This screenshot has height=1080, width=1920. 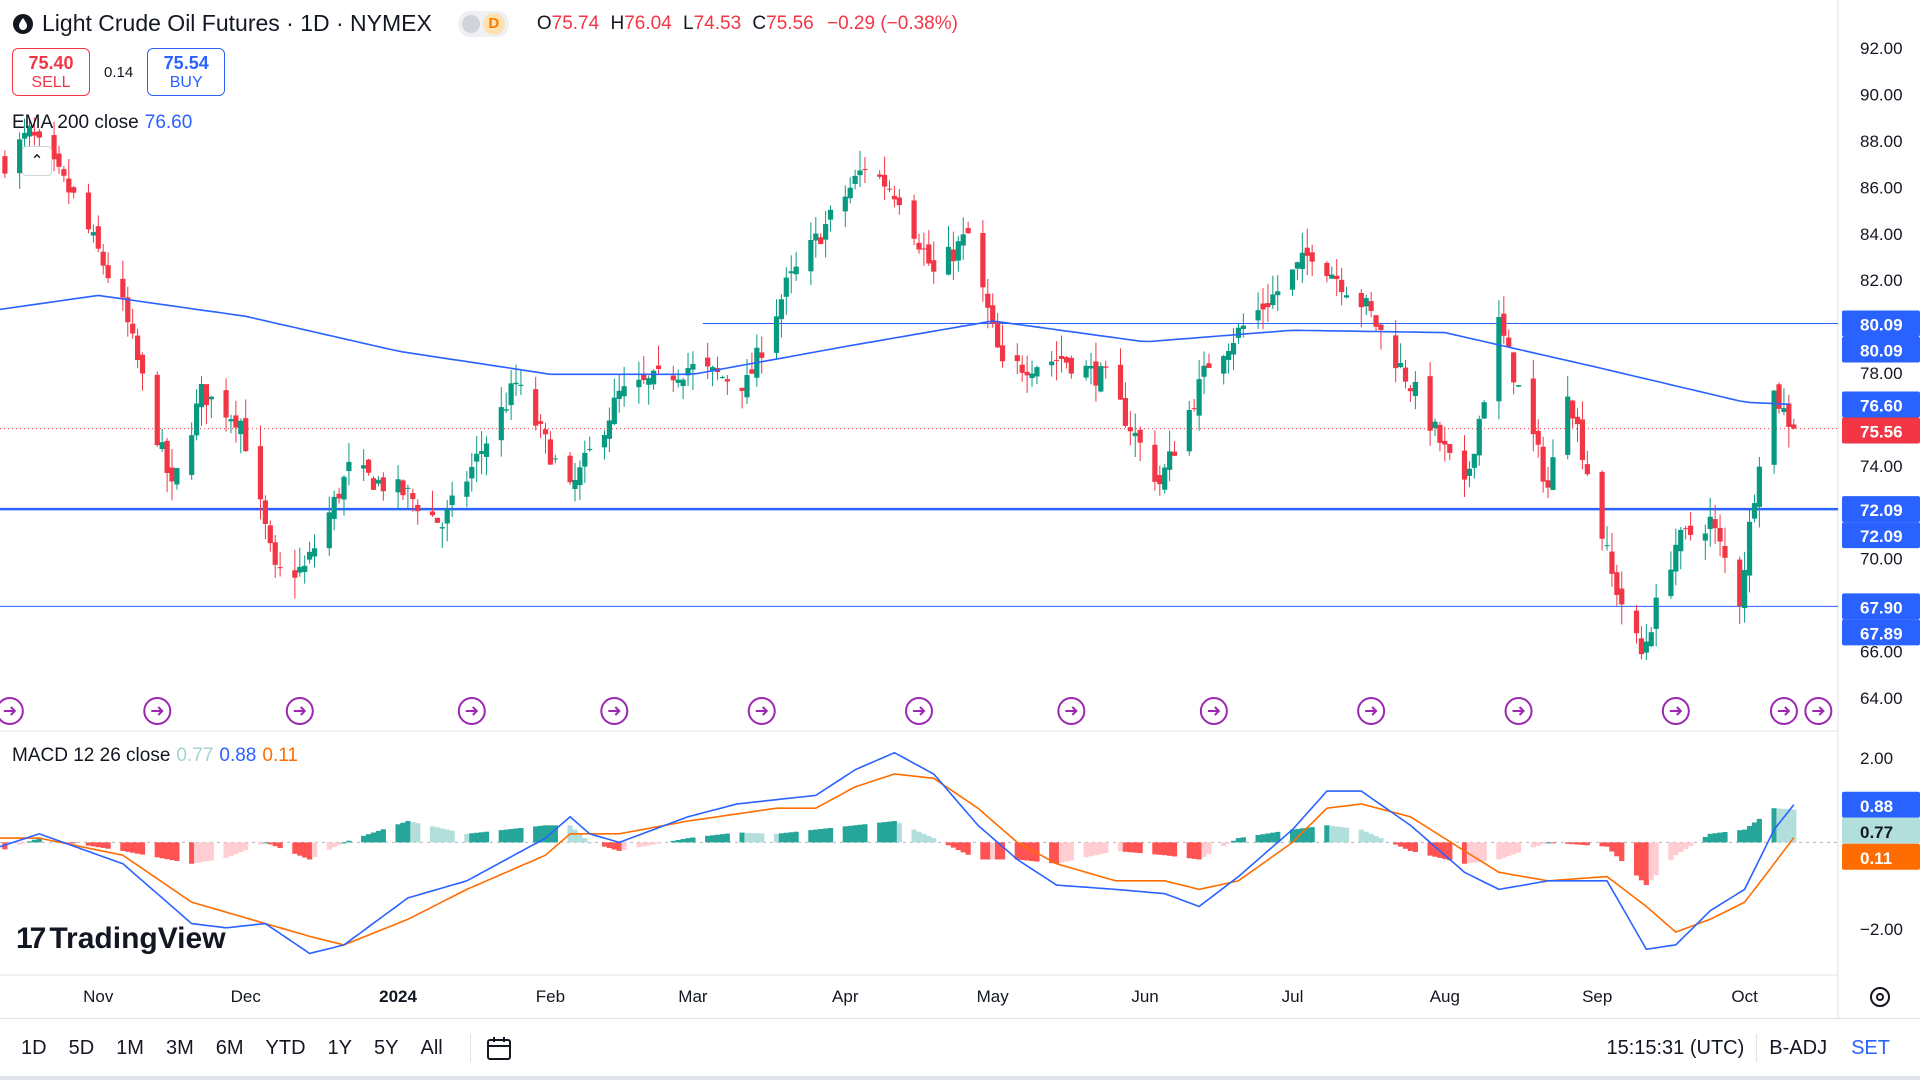 I want to click on clock-time: 15:15:31 (UTC), so click(x=1675, y=1047).